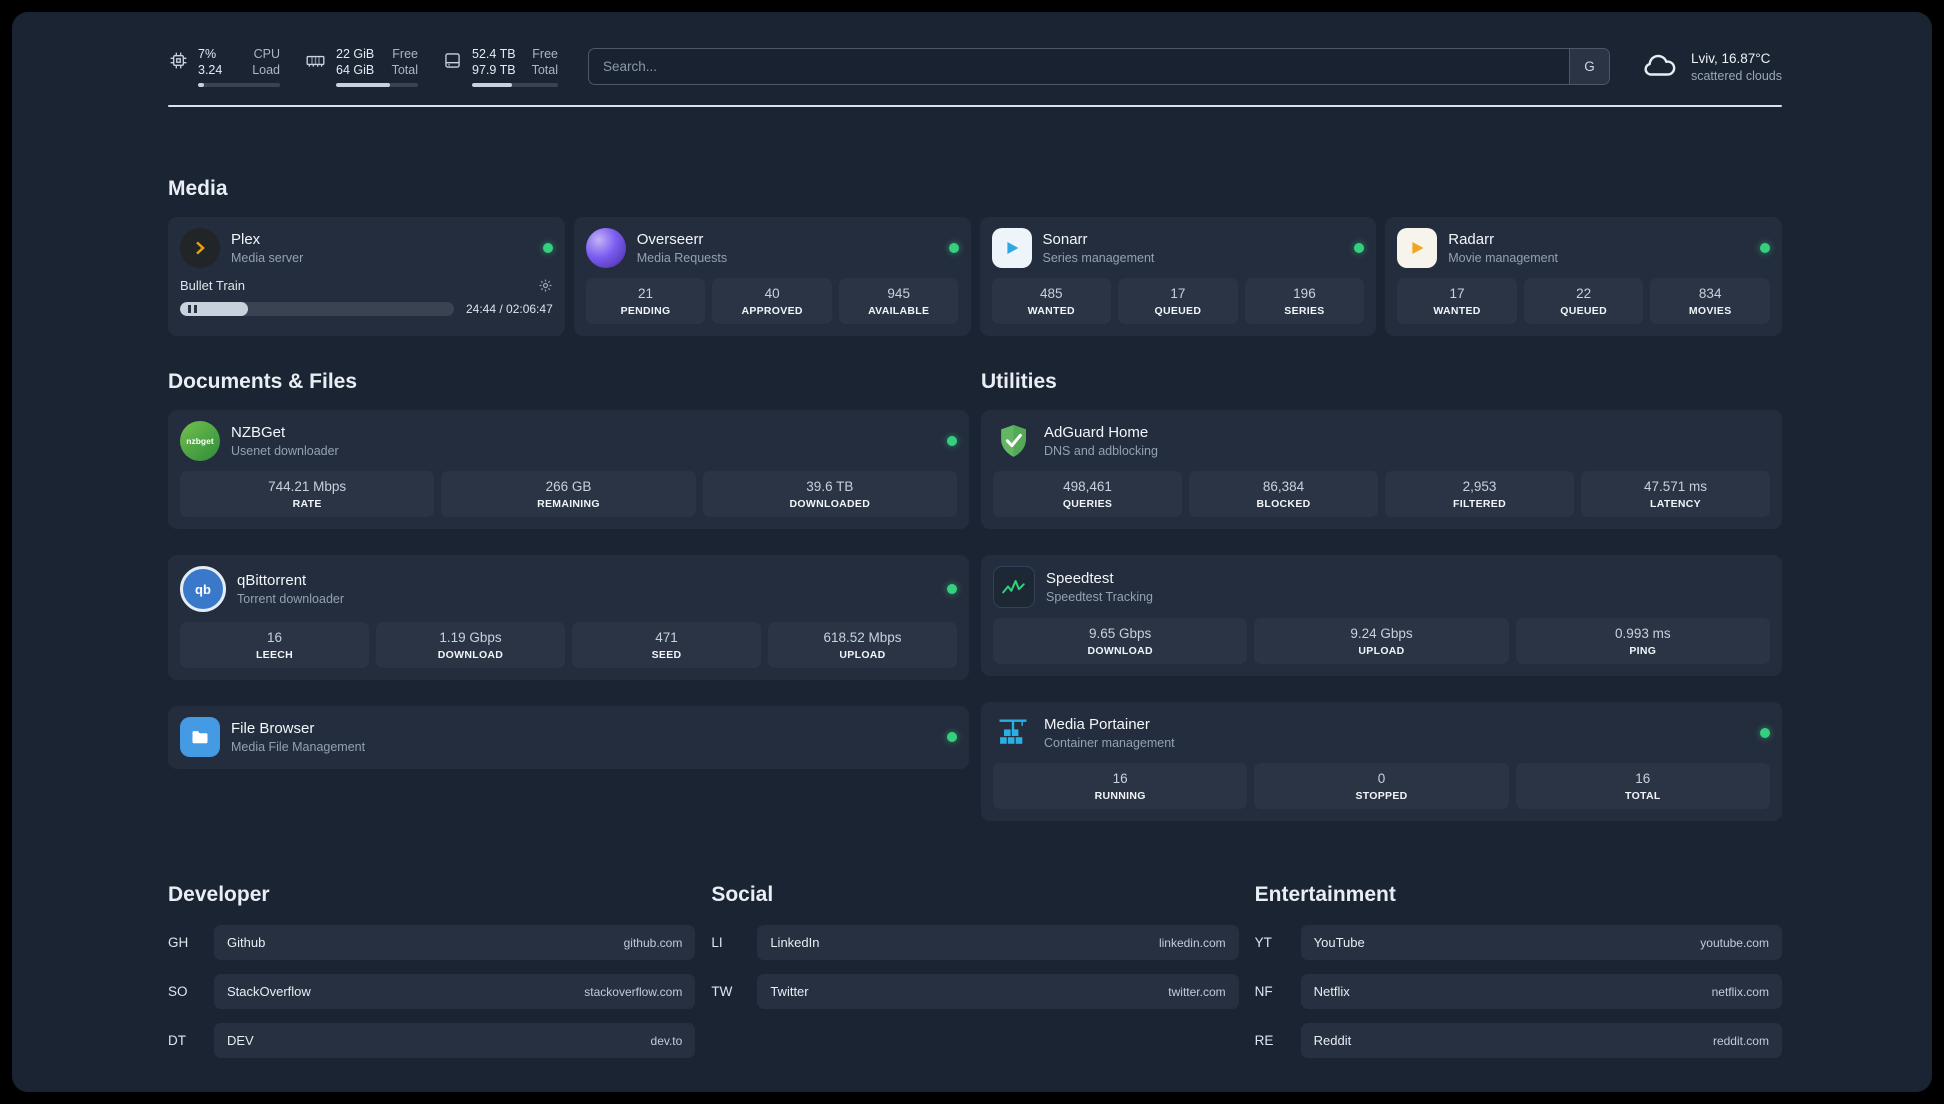 This screenshot has width=1944, height=1104. What do you see at coordinates (545, 54) in the screenshot?
I see `disk-free-label: Free` at bounding box center [545, 54].